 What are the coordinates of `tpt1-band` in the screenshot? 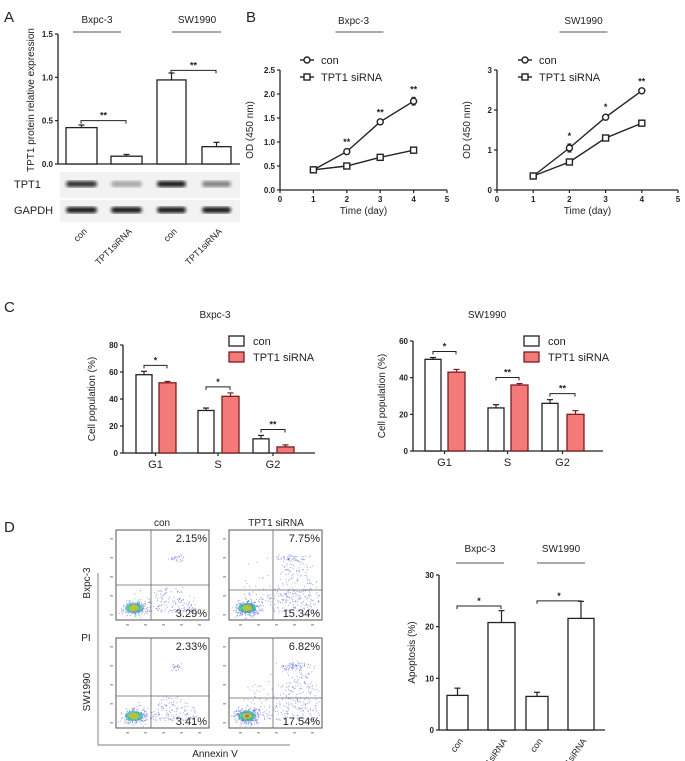 It's located at (171, 184).